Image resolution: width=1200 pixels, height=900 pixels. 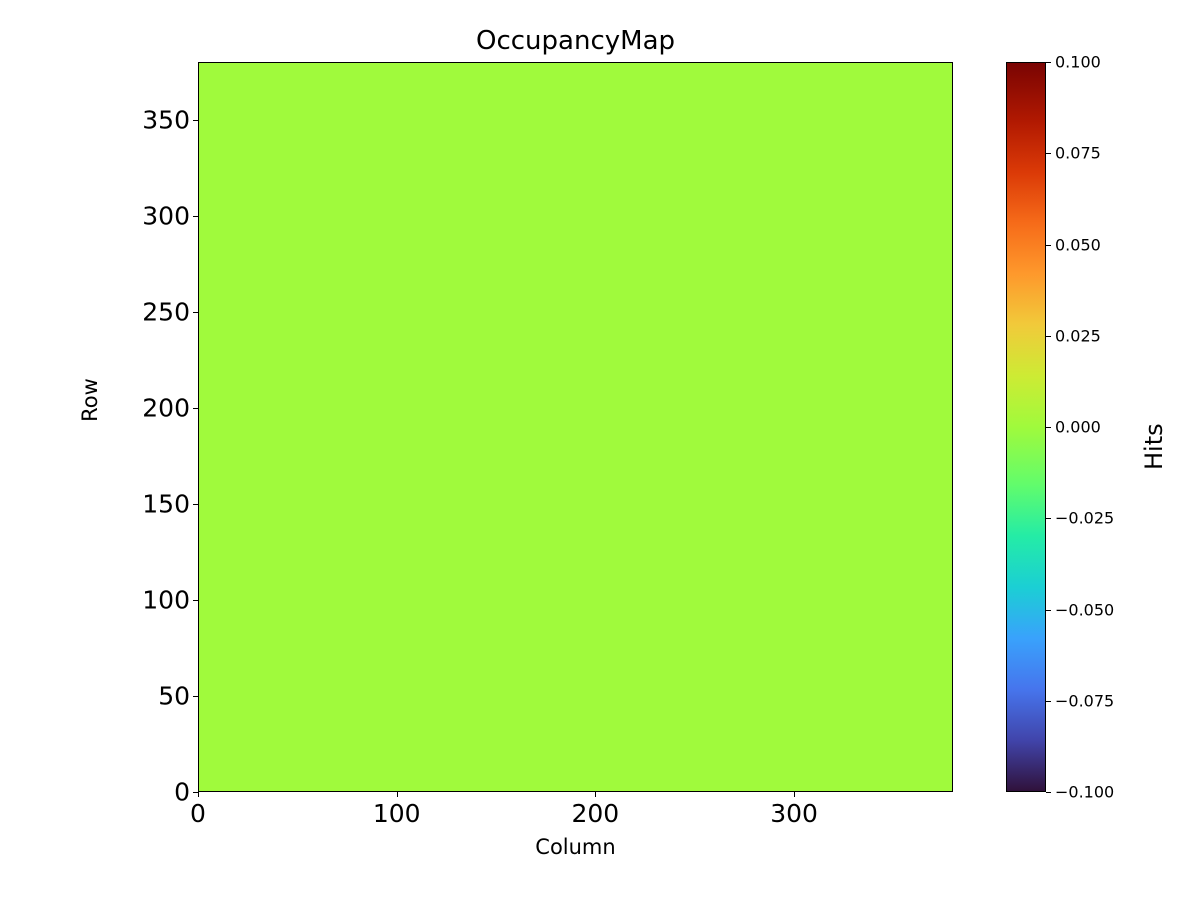 I want to click on x-tick-label: 300, so click(x=794, y=813).